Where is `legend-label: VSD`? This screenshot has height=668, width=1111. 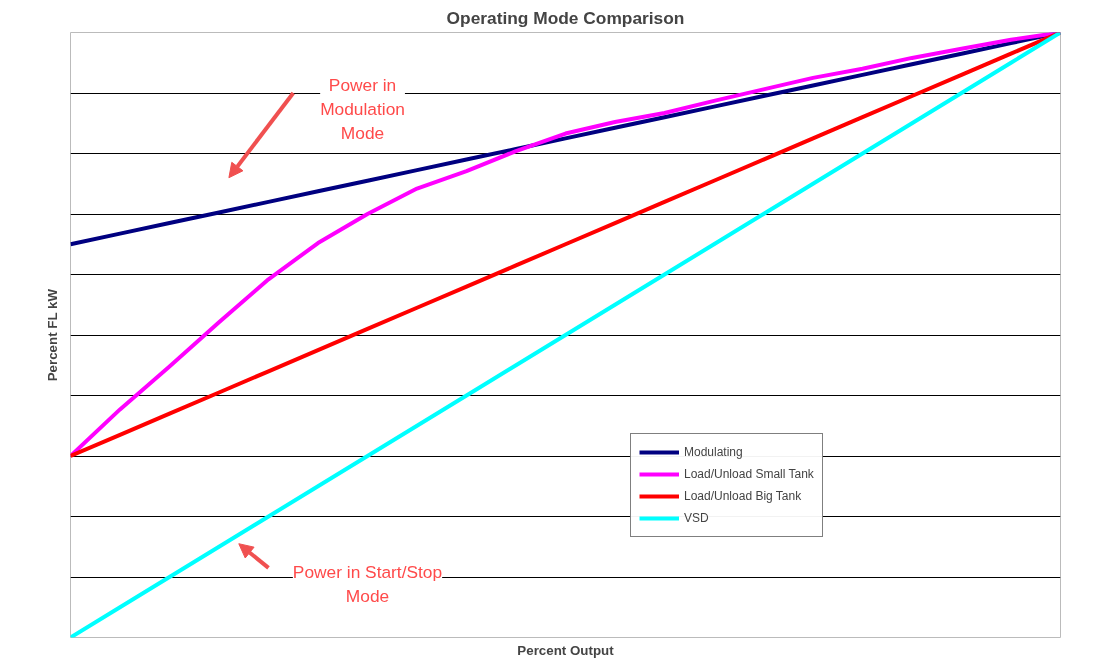 legend-label: VSD is located at coordinates (696, 518).